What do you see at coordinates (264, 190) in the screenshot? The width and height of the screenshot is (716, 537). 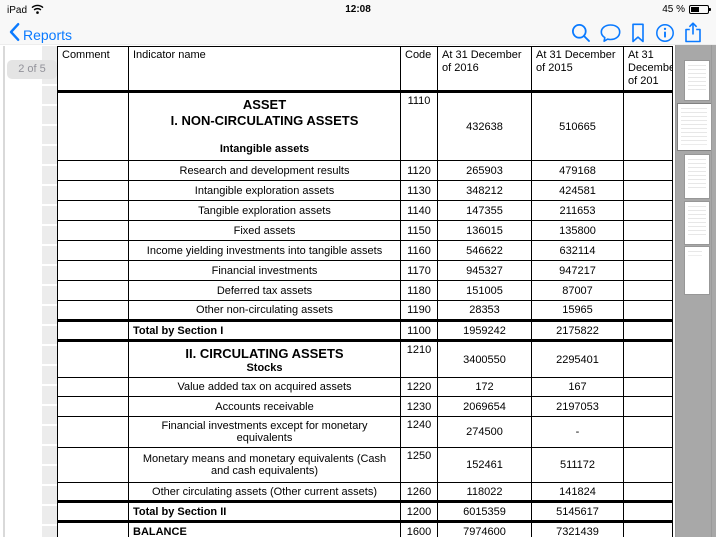 I see `cell-indicator: Intangible exploration assets` at bounding box center [264, 190].